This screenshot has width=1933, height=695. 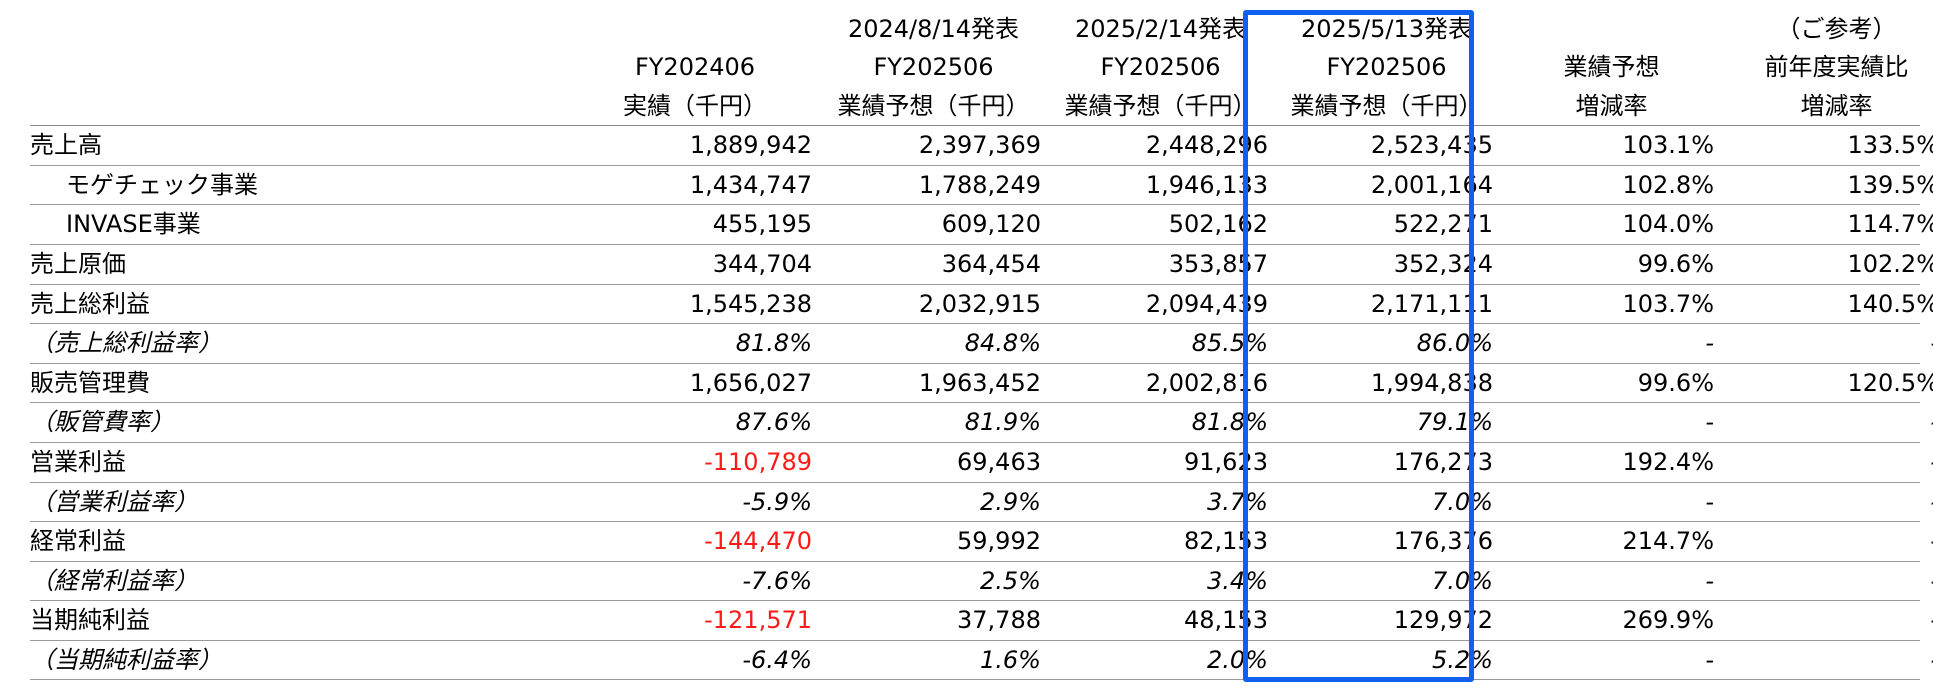 I want to click on table-cell: 48,153, so click(x=1226, y=620).